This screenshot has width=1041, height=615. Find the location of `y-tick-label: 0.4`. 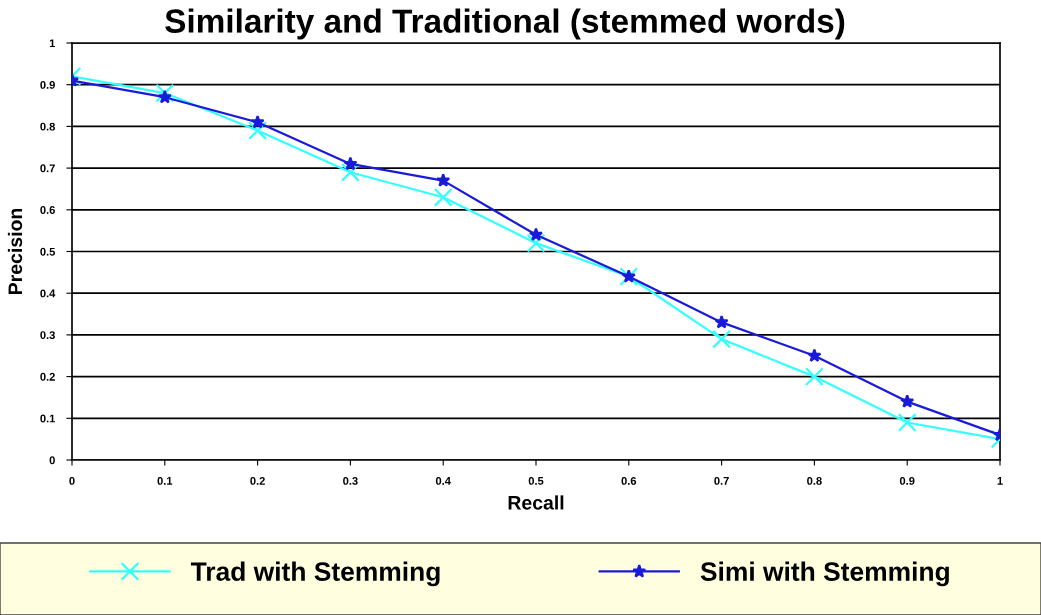

y-tick-label: 0.4 is located at coordinates (48, 293).